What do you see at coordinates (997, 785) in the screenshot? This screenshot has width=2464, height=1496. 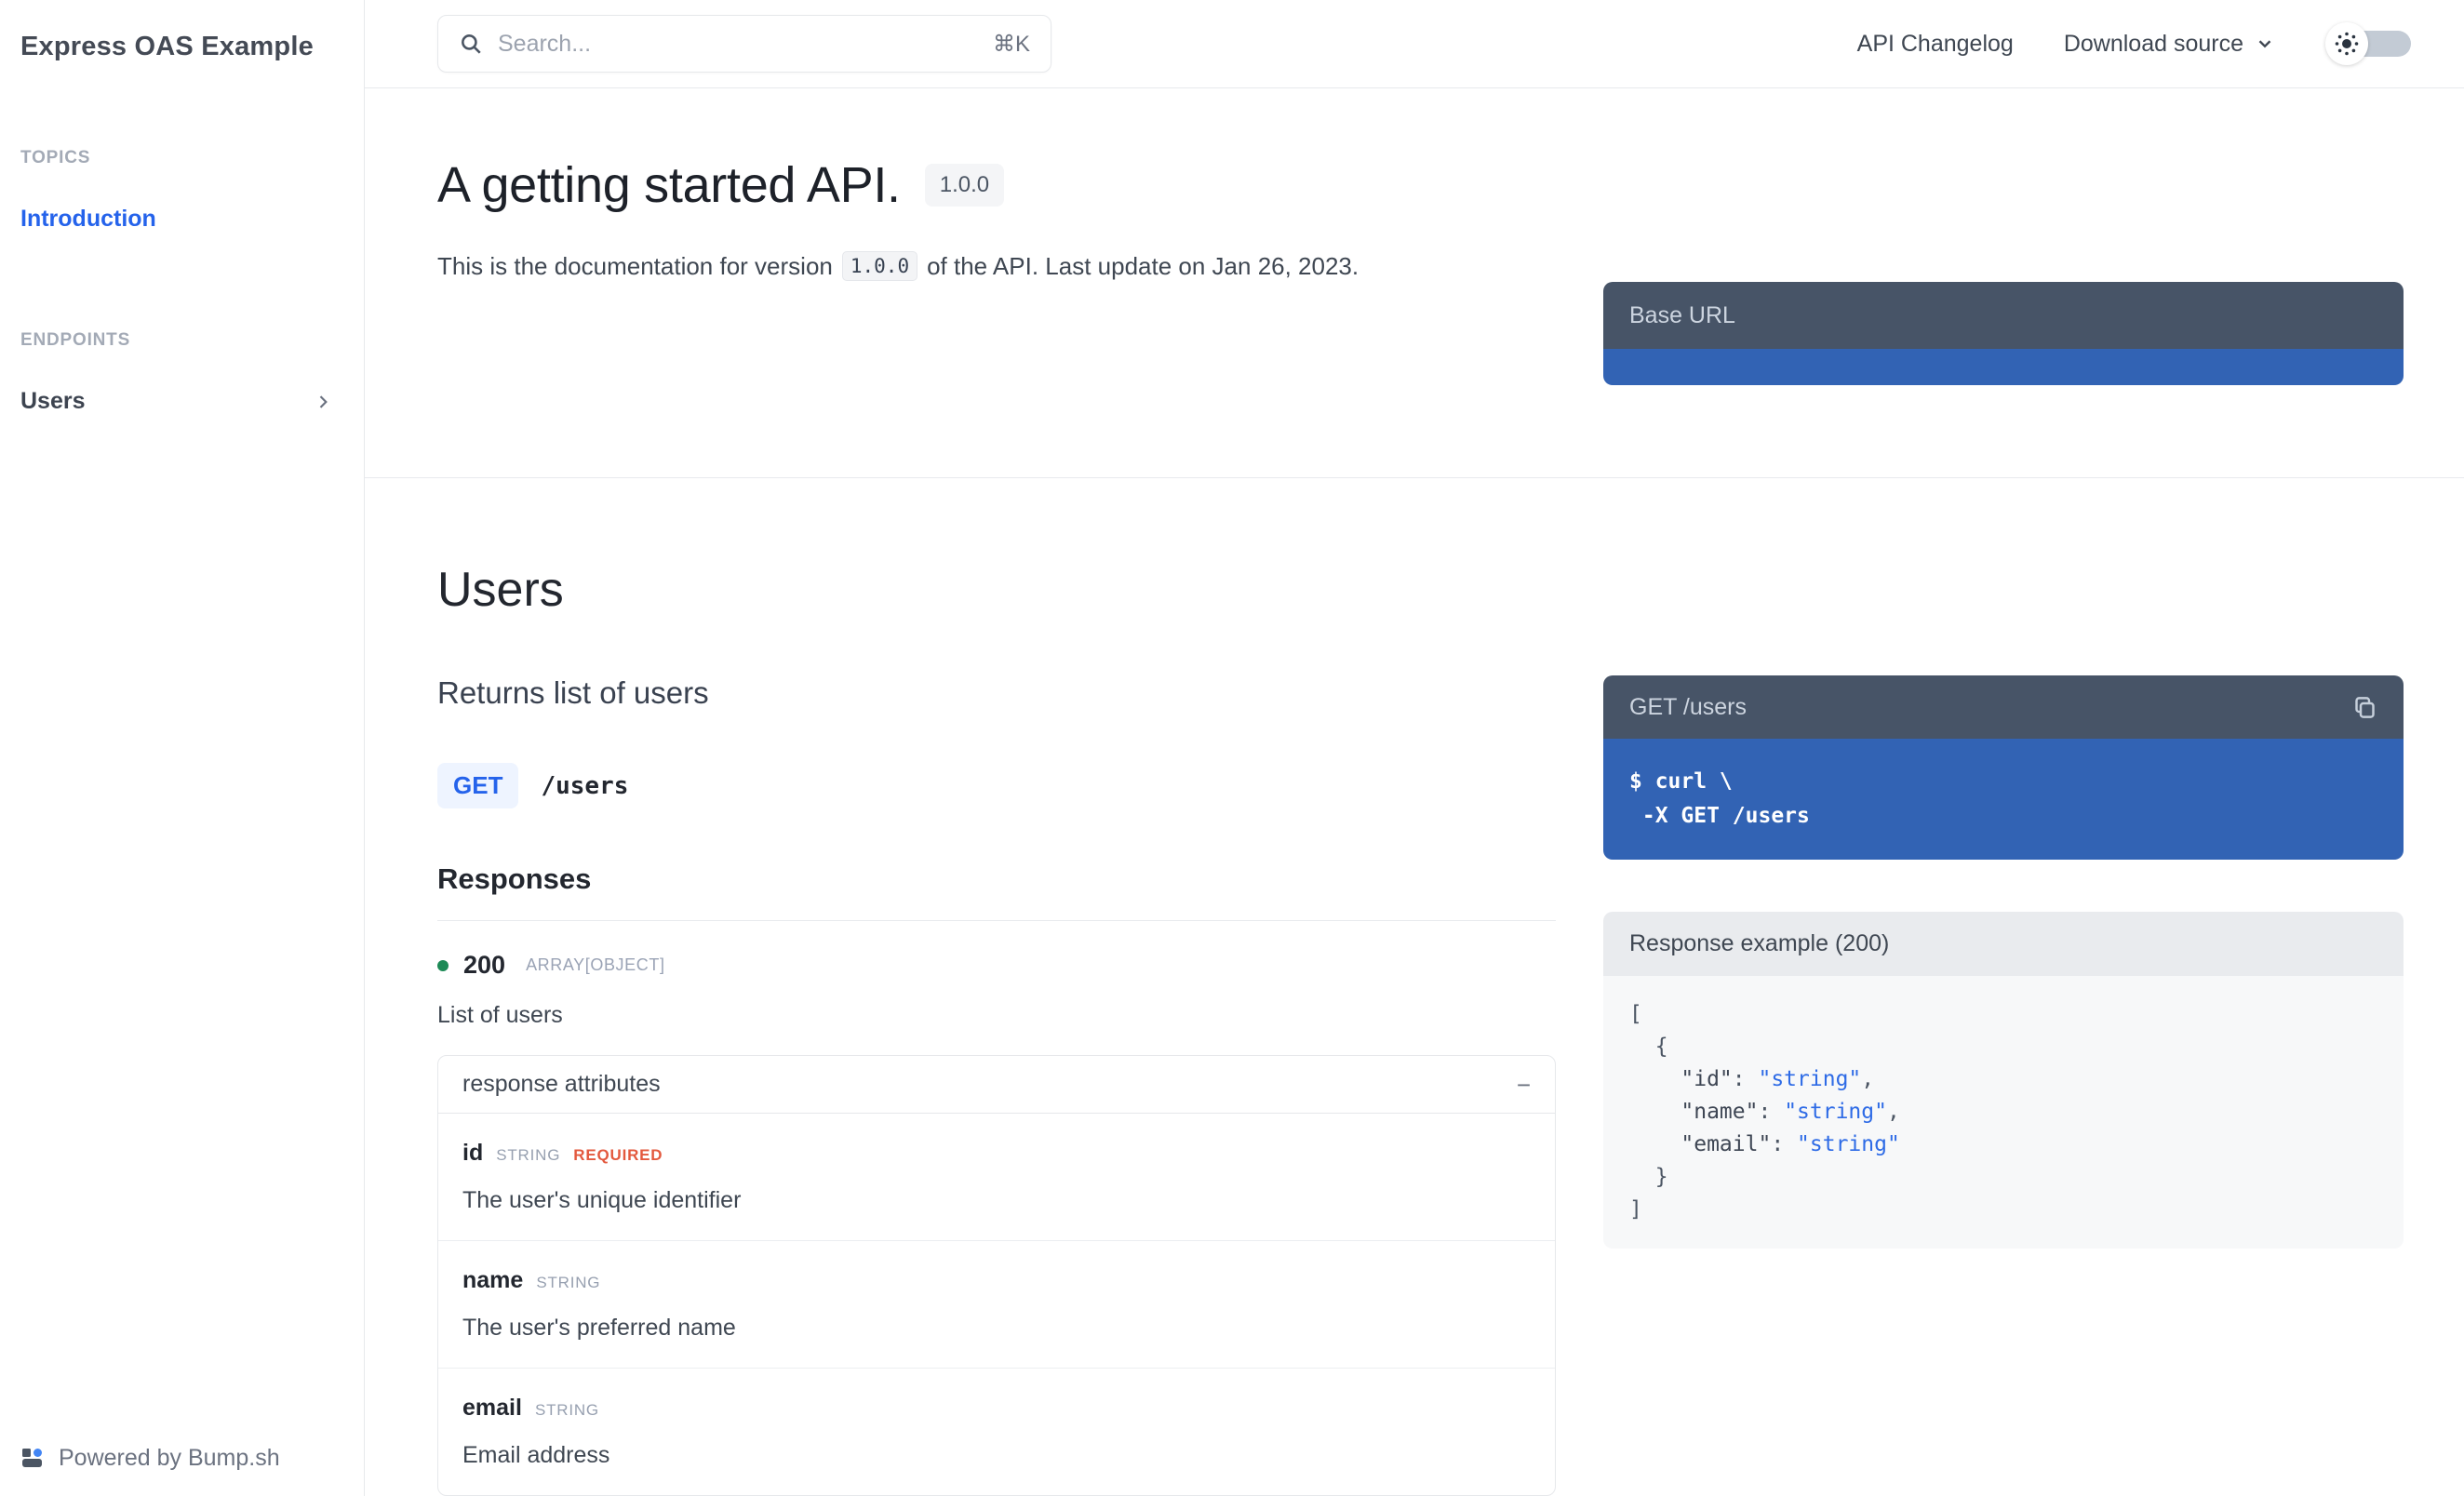 I see `endpoint-method-row: GET /users` at bounding box center [997, 785].